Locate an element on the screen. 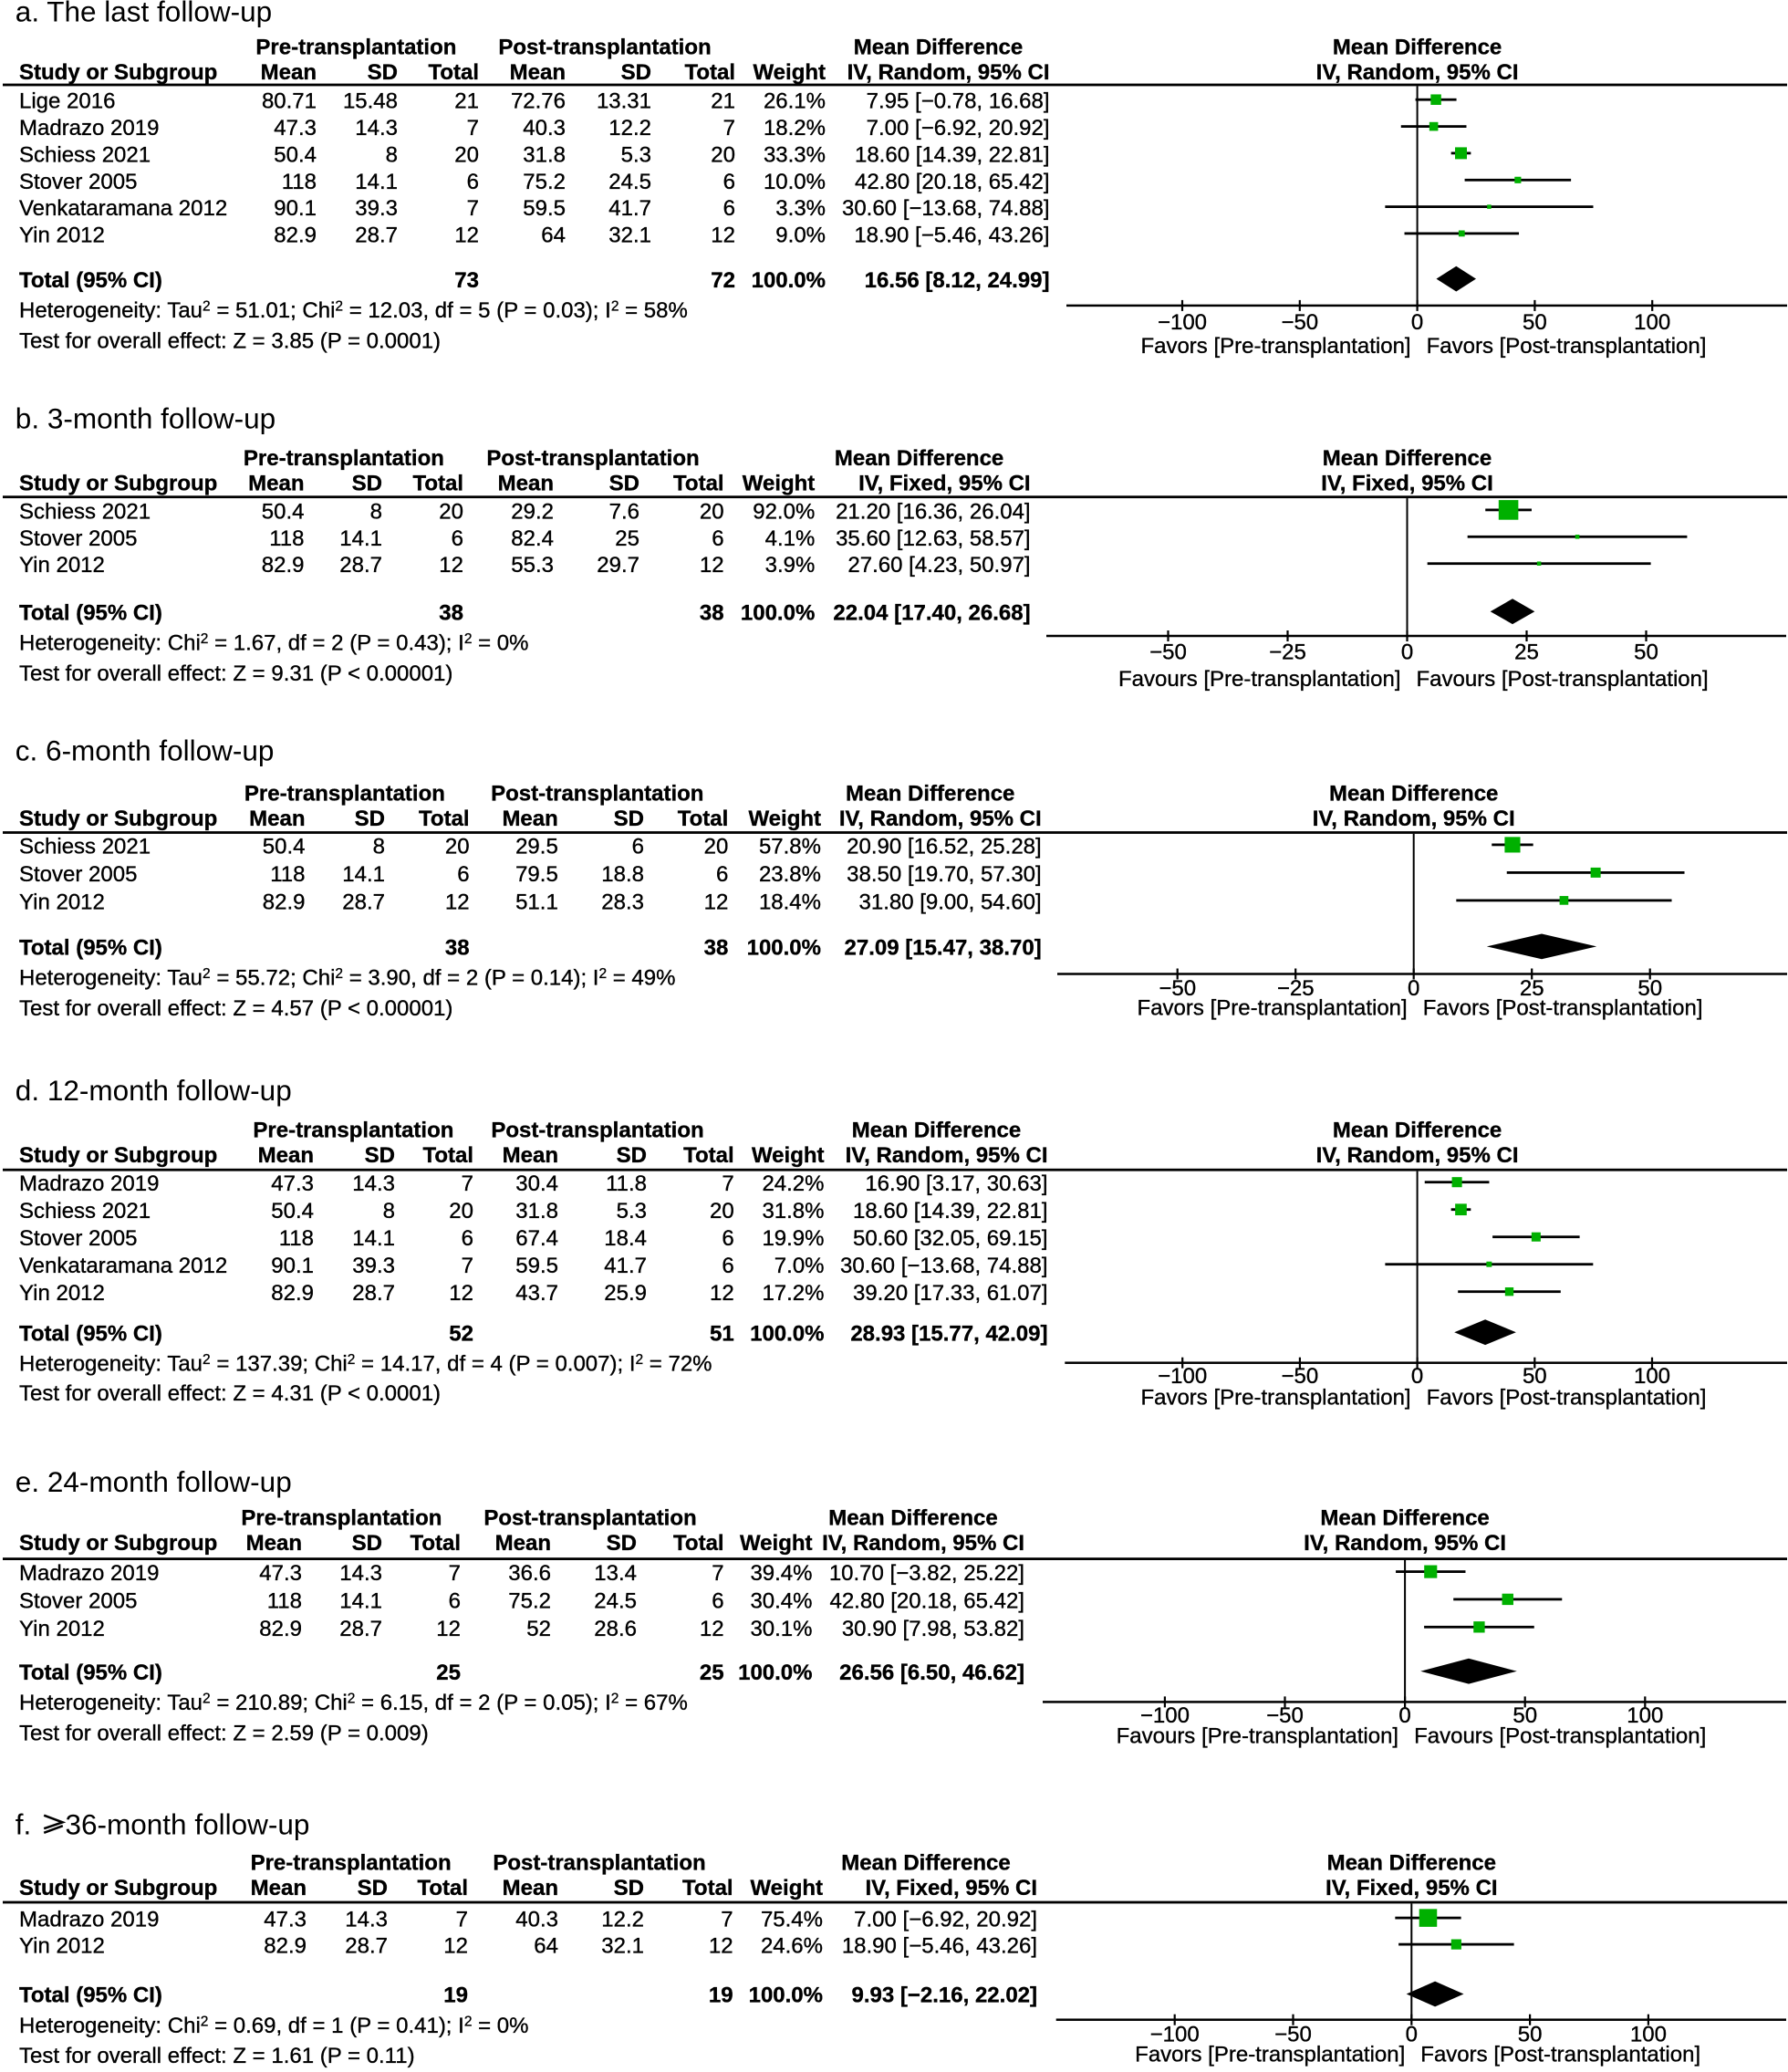 Image resolution: width=1788 pixels, height=2072 pixels. svg-text: a. The last follow-up is located at coordinates (144, 14).